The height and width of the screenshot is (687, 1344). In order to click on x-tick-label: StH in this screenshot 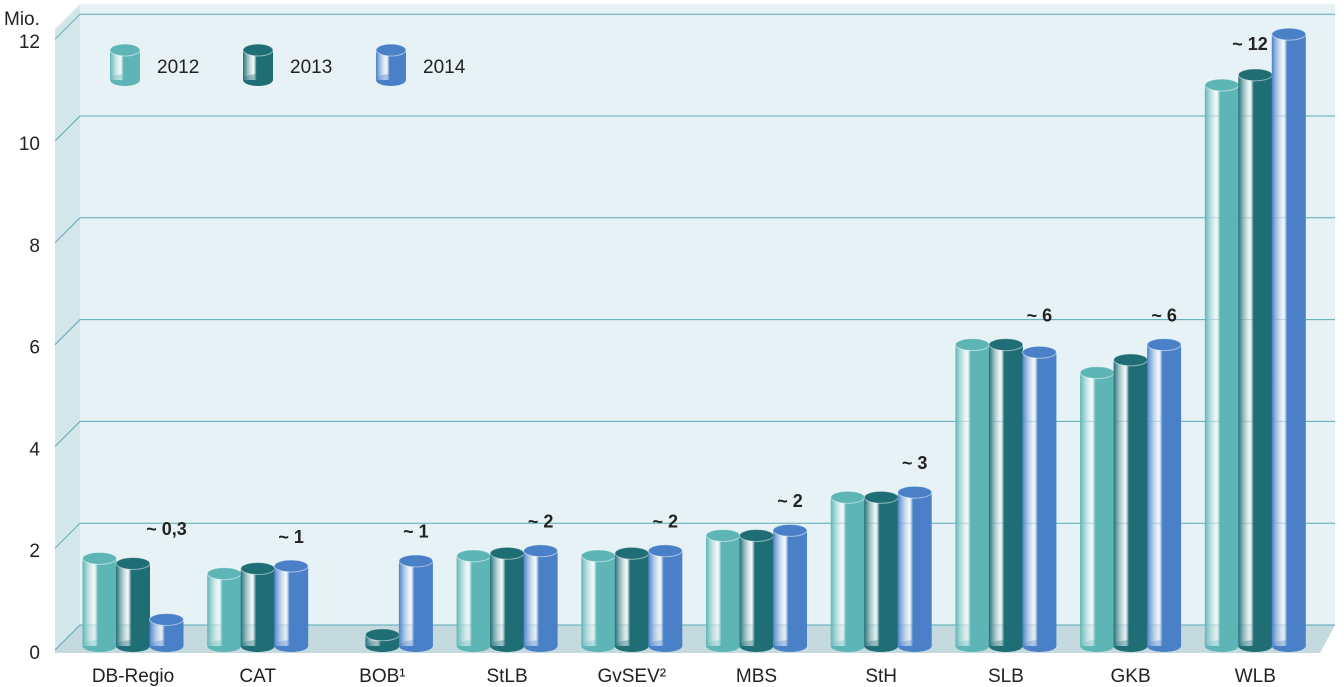, I will do `click(881, 676)`.